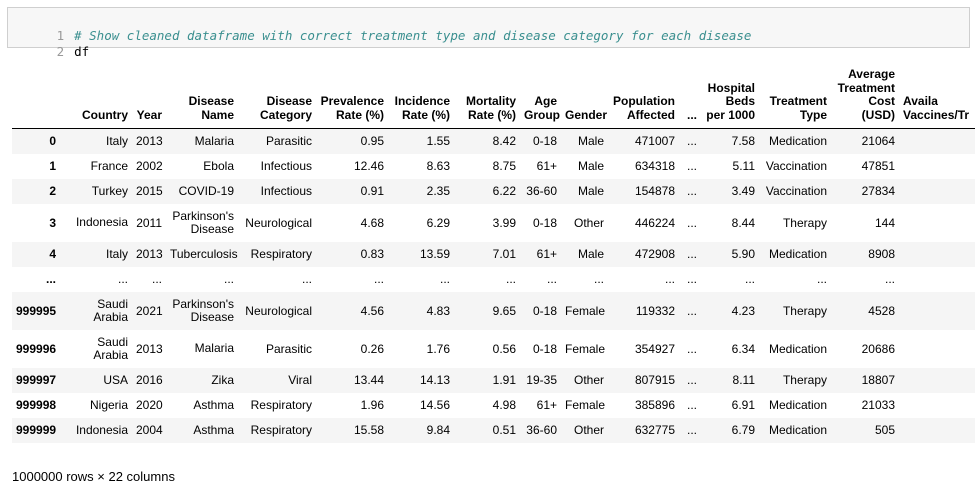  Describe the element at coordinates (109, 165) in the screenshot. I see `table-cell: France` at that location.